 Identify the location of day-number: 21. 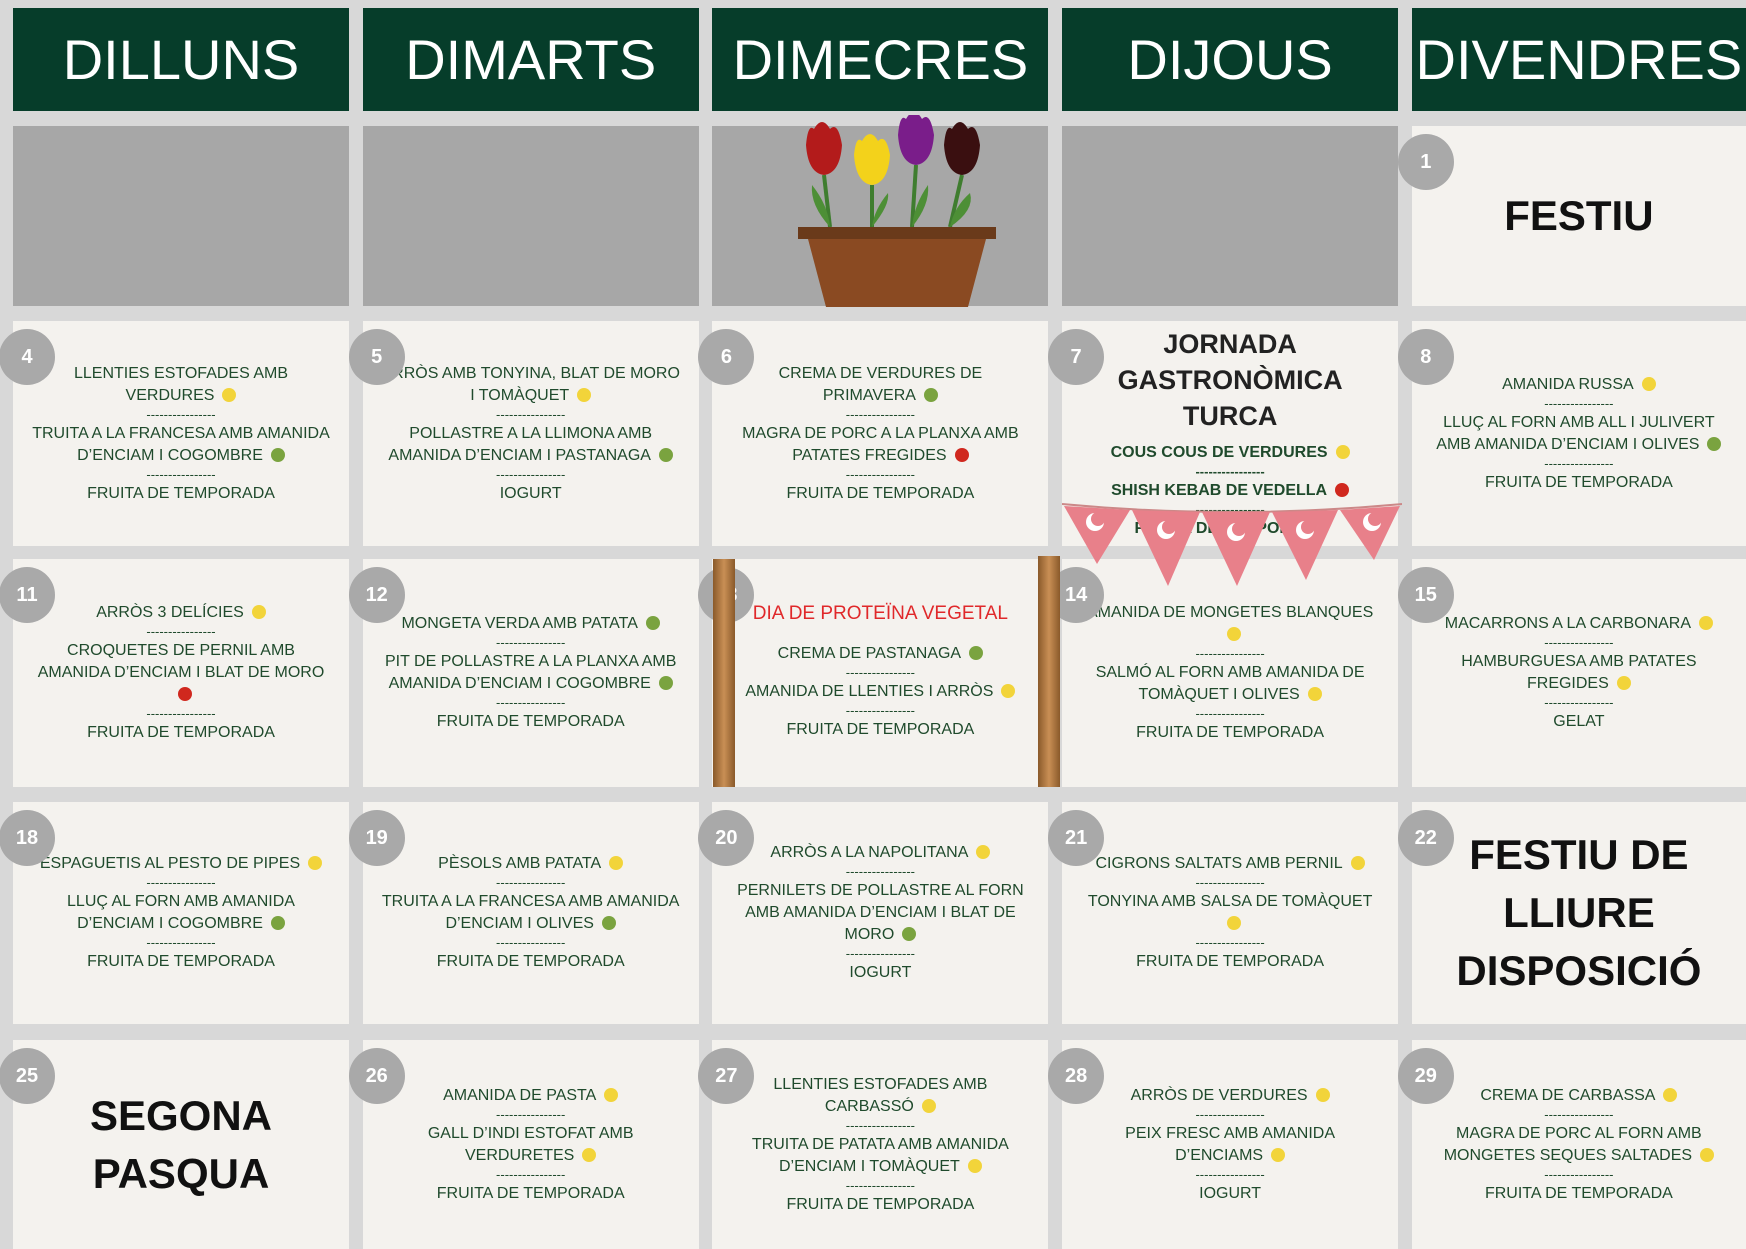
(1076, 838).